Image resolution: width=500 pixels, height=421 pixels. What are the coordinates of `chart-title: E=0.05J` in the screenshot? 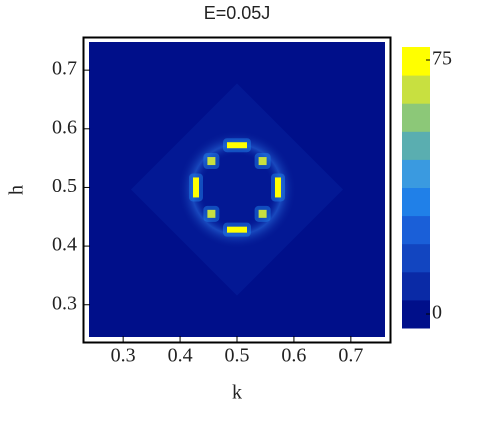 It's located at (237, 13).